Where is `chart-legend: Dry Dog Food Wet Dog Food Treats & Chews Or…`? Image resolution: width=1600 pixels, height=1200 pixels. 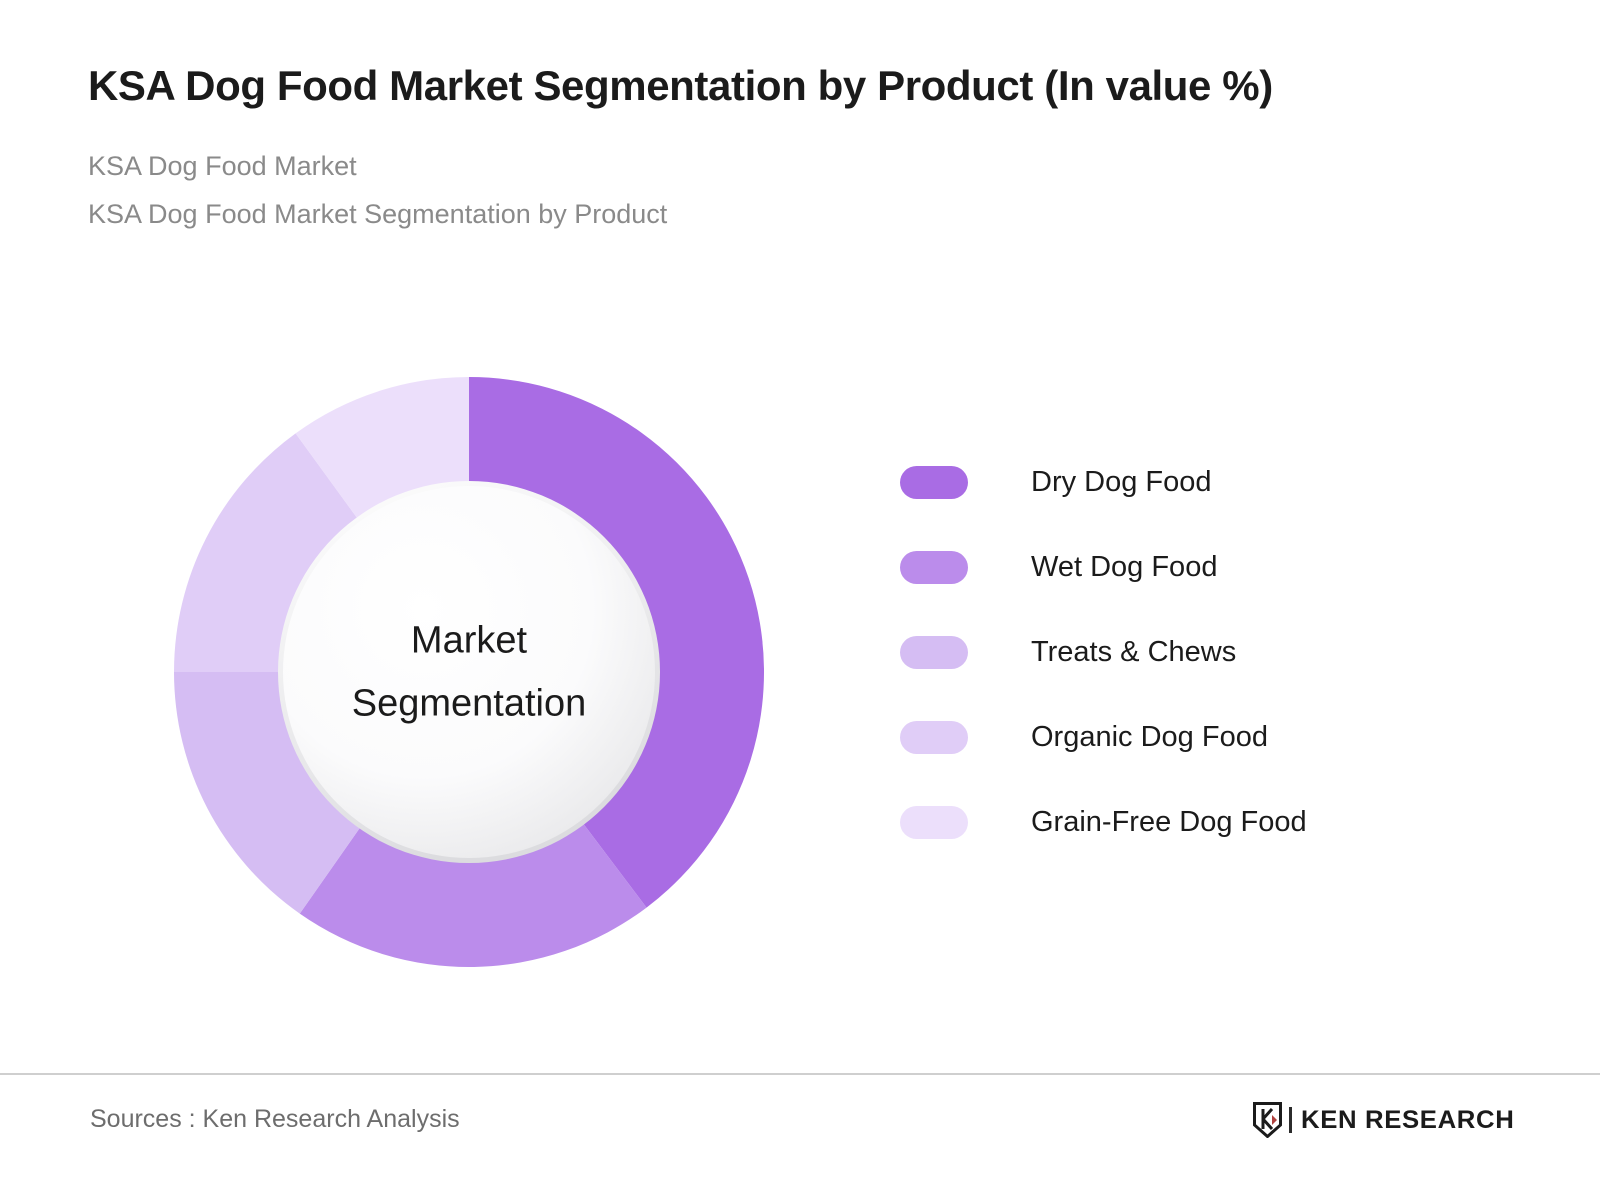 chart-legend: Dry Dog Food Wet Dog Food Treats & Chews Or… is located at coordinates (1180, 652).